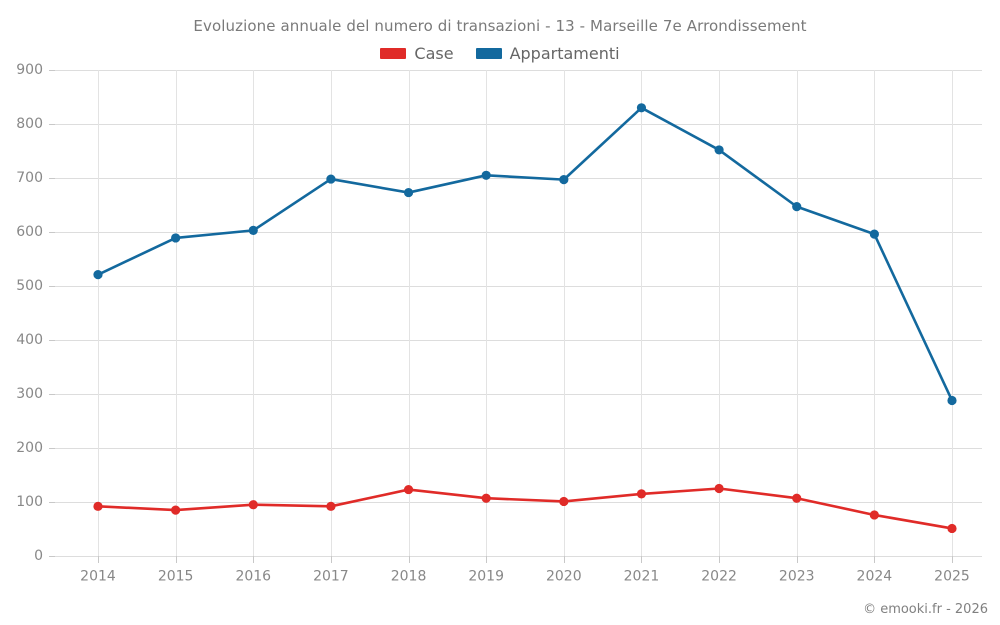 This screenshot has height=625, width=1000. Describe the element at coordinates (719, 577) in the screenshot. I see `x-axis-tick-label: 2022` at that location.